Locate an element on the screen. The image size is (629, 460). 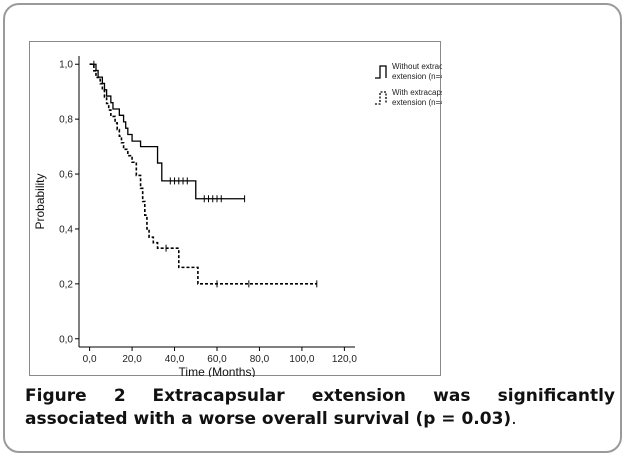
x-tick-label: 80,0 is located at coordinates (260, 359).